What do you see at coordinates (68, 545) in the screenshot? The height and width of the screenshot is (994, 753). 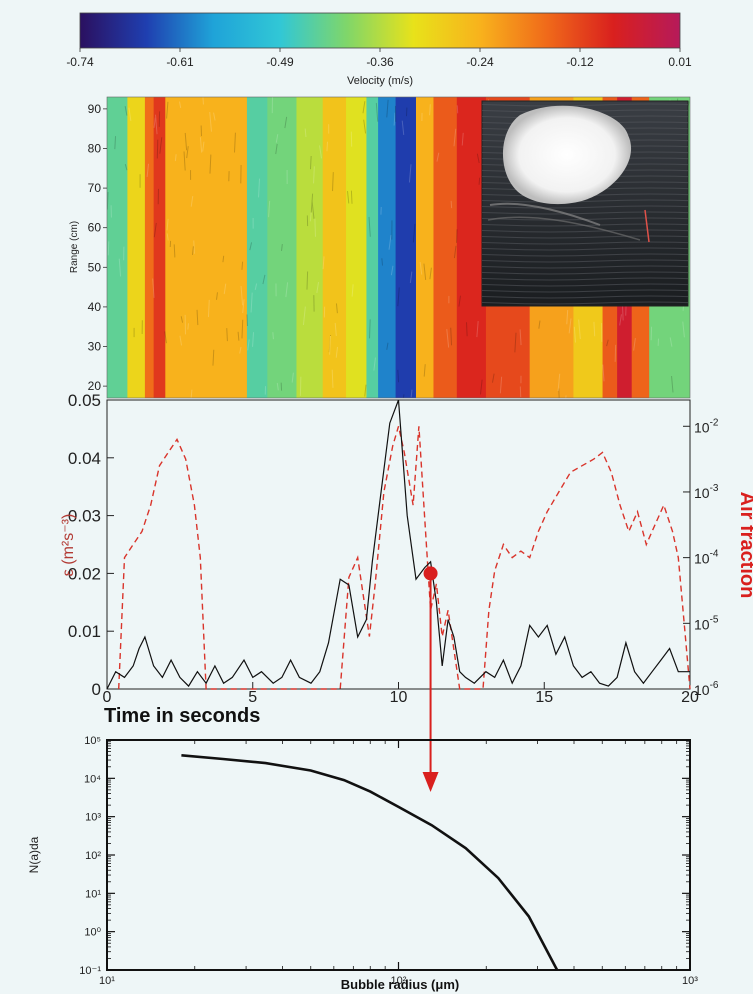 I see `time-series-y-label: ε (m²s⁻³)` at bounding box center [68, 545].